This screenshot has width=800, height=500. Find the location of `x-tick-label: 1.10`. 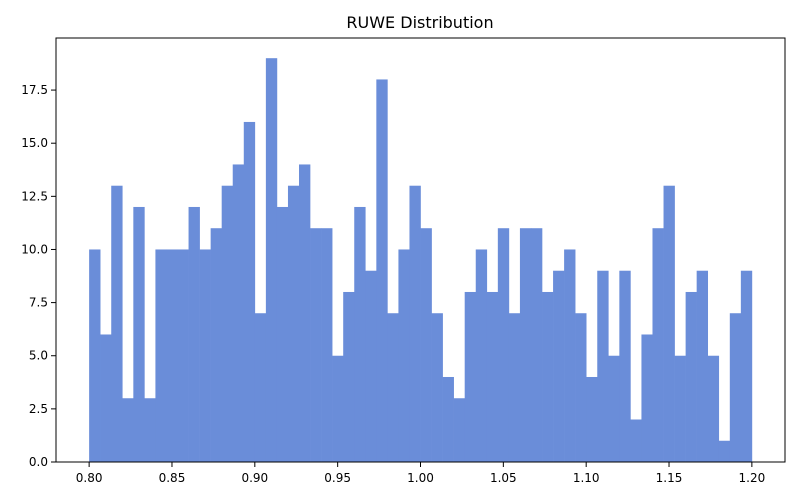

x-tick-label: 1.10 is located at coordinates (586, 478).